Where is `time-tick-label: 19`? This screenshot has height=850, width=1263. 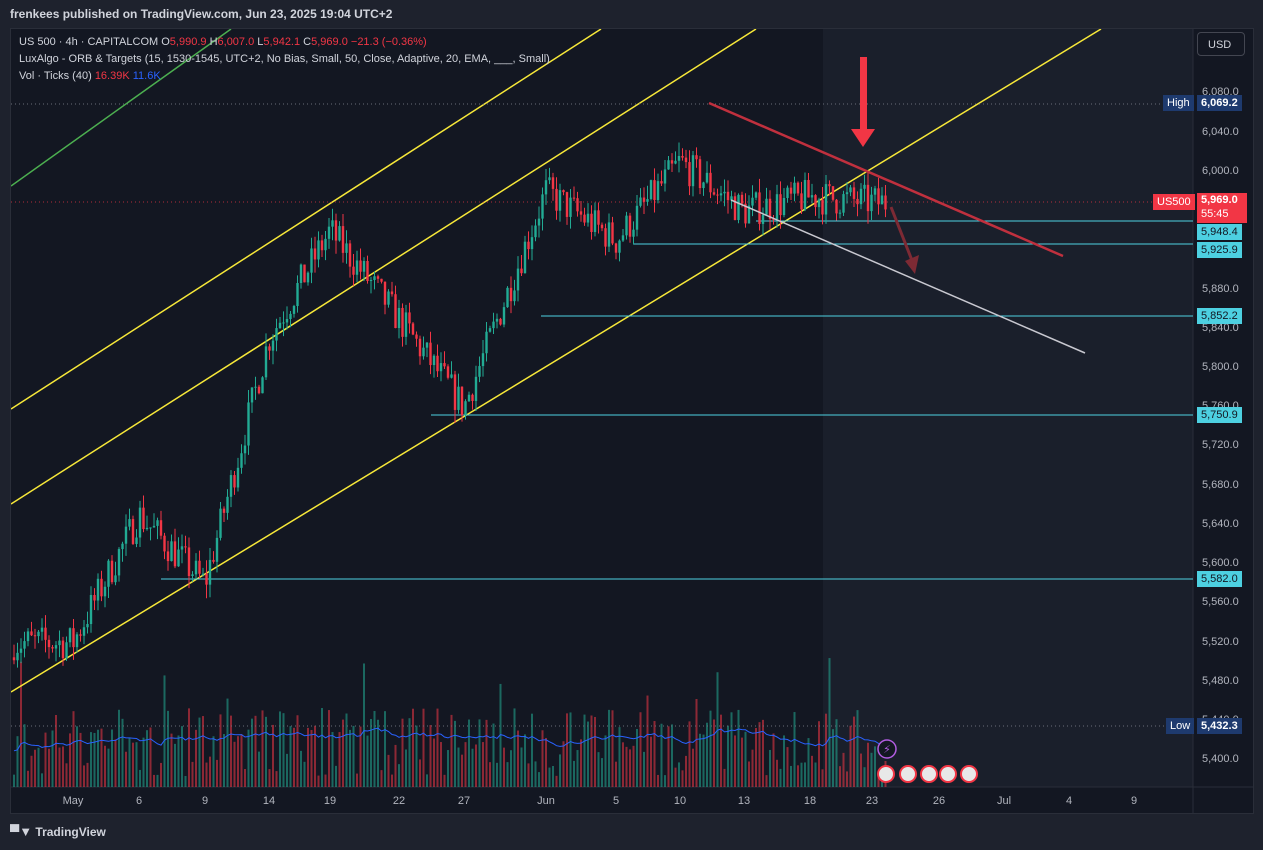 time-tick-label: 19 is located at coordinates (330, 801).